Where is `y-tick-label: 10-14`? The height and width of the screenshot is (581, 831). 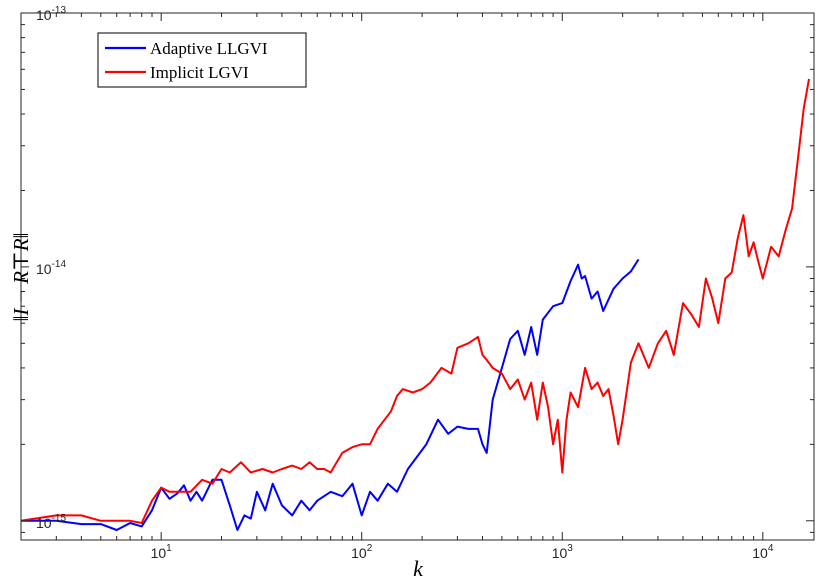
y-tick-label: 10-14 is located at coordinates (51, 268).